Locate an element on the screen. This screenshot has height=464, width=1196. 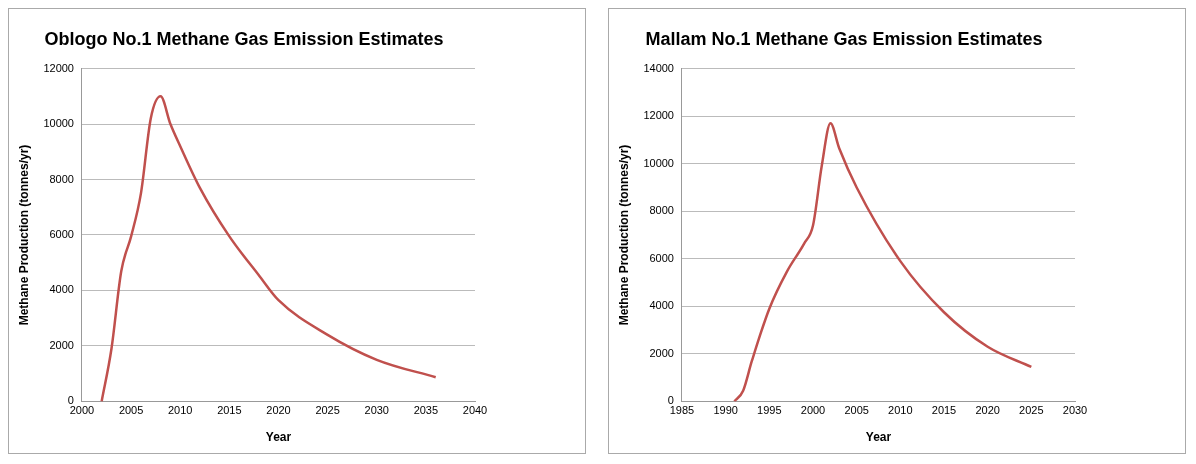
chart-title: Oblogo No.1 Methane Gas Emission Estimates is located at coordinates (244, 38).